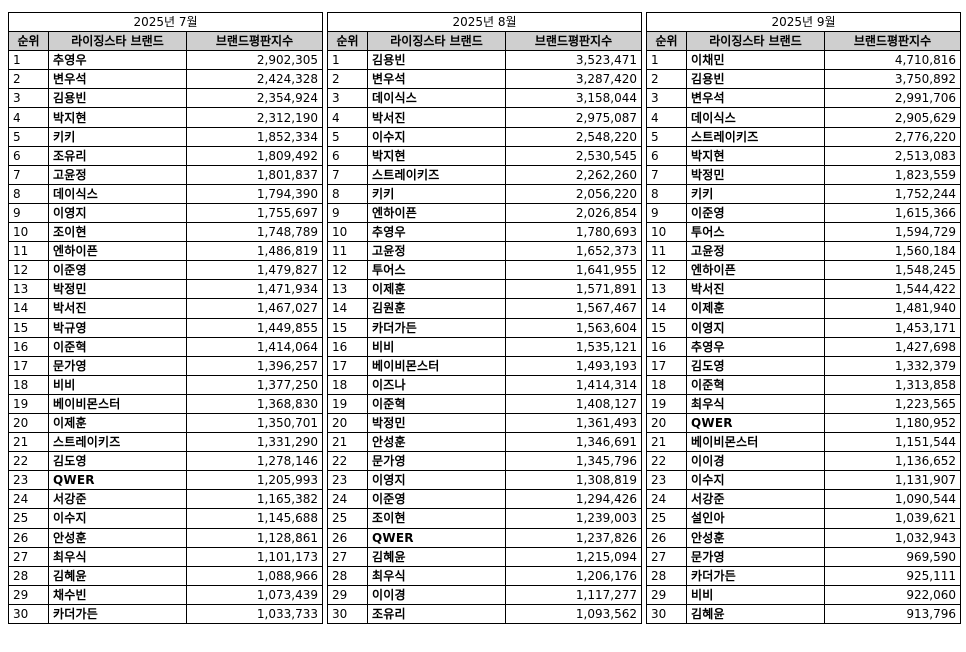 This screenshot has height=652, width=966. Describe the element at coordinates (117, 594) in the screenshot. I see `brand-cell: 채수빈` at that location.